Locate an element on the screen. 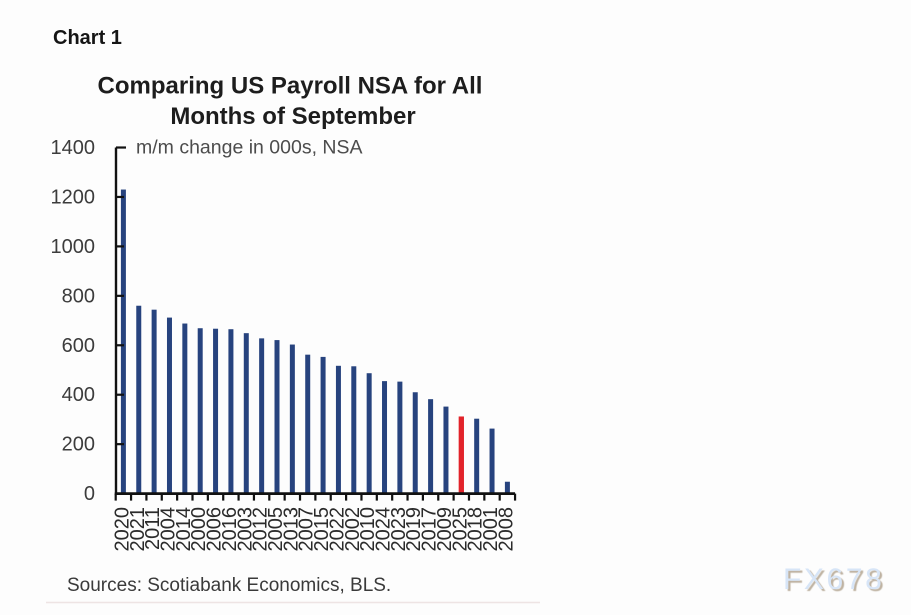 Image resolution: width=911 pixels, height=615 pixels. svg-text: Months of September is located at coordinates (292, 116).